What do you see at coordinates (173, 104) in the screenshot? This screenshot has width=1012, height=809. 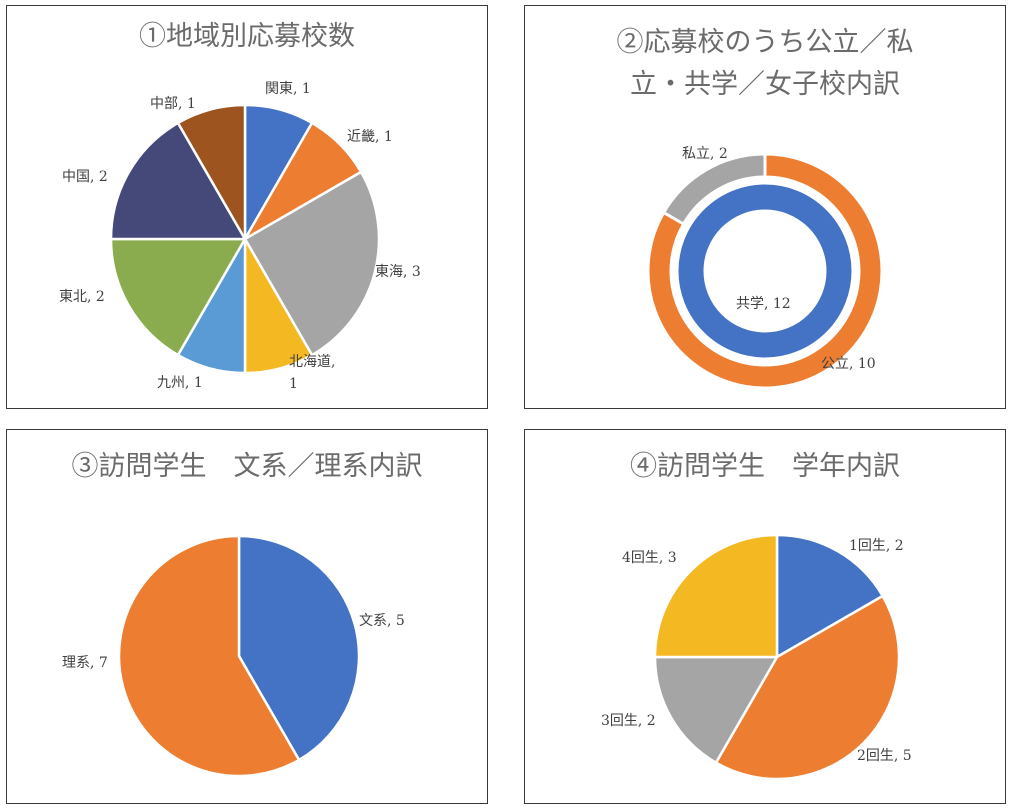 I see `data-label-中部: 中部, 1` at bounding box center [173, 104].